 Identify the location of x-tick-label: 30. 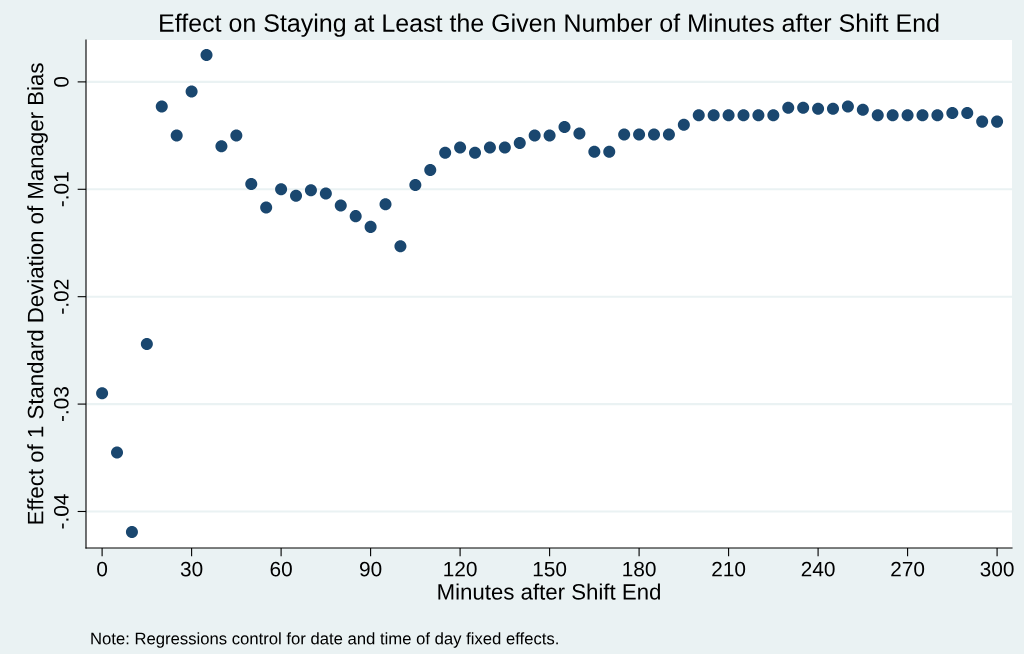
(191, 569).